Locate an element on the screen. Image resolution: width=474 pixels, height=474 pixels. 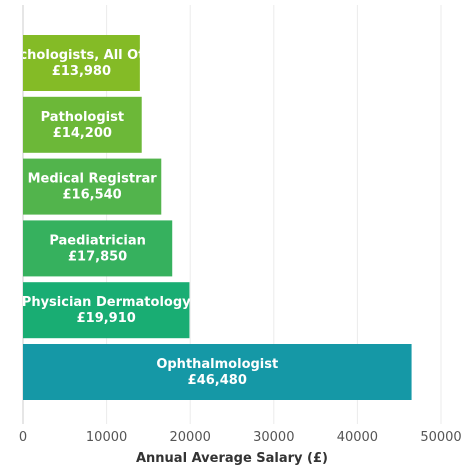
bar-group: Psychologists, All Other£13,980 is located at coordinates (84, 63).